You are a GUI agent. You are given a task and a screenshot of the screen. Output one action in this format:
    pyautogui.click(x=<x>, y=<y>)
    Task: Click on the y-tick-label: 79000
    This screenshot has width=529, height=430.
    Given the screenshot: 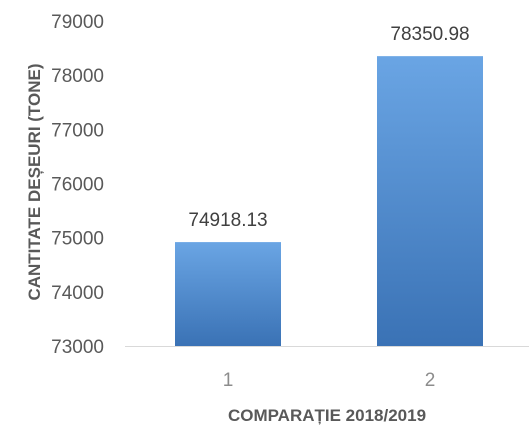 What is the action you would take?
    pyautogui.click(x=77, y=22)
    